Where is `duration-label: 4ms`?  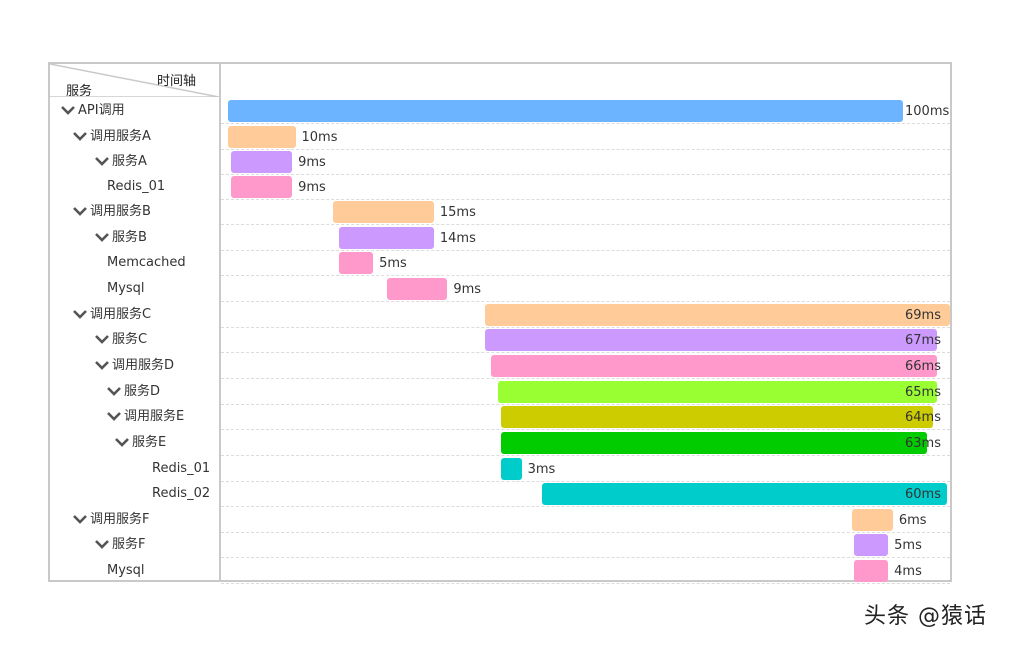 duration-label: 4ms is located at coordinates (908, 571).